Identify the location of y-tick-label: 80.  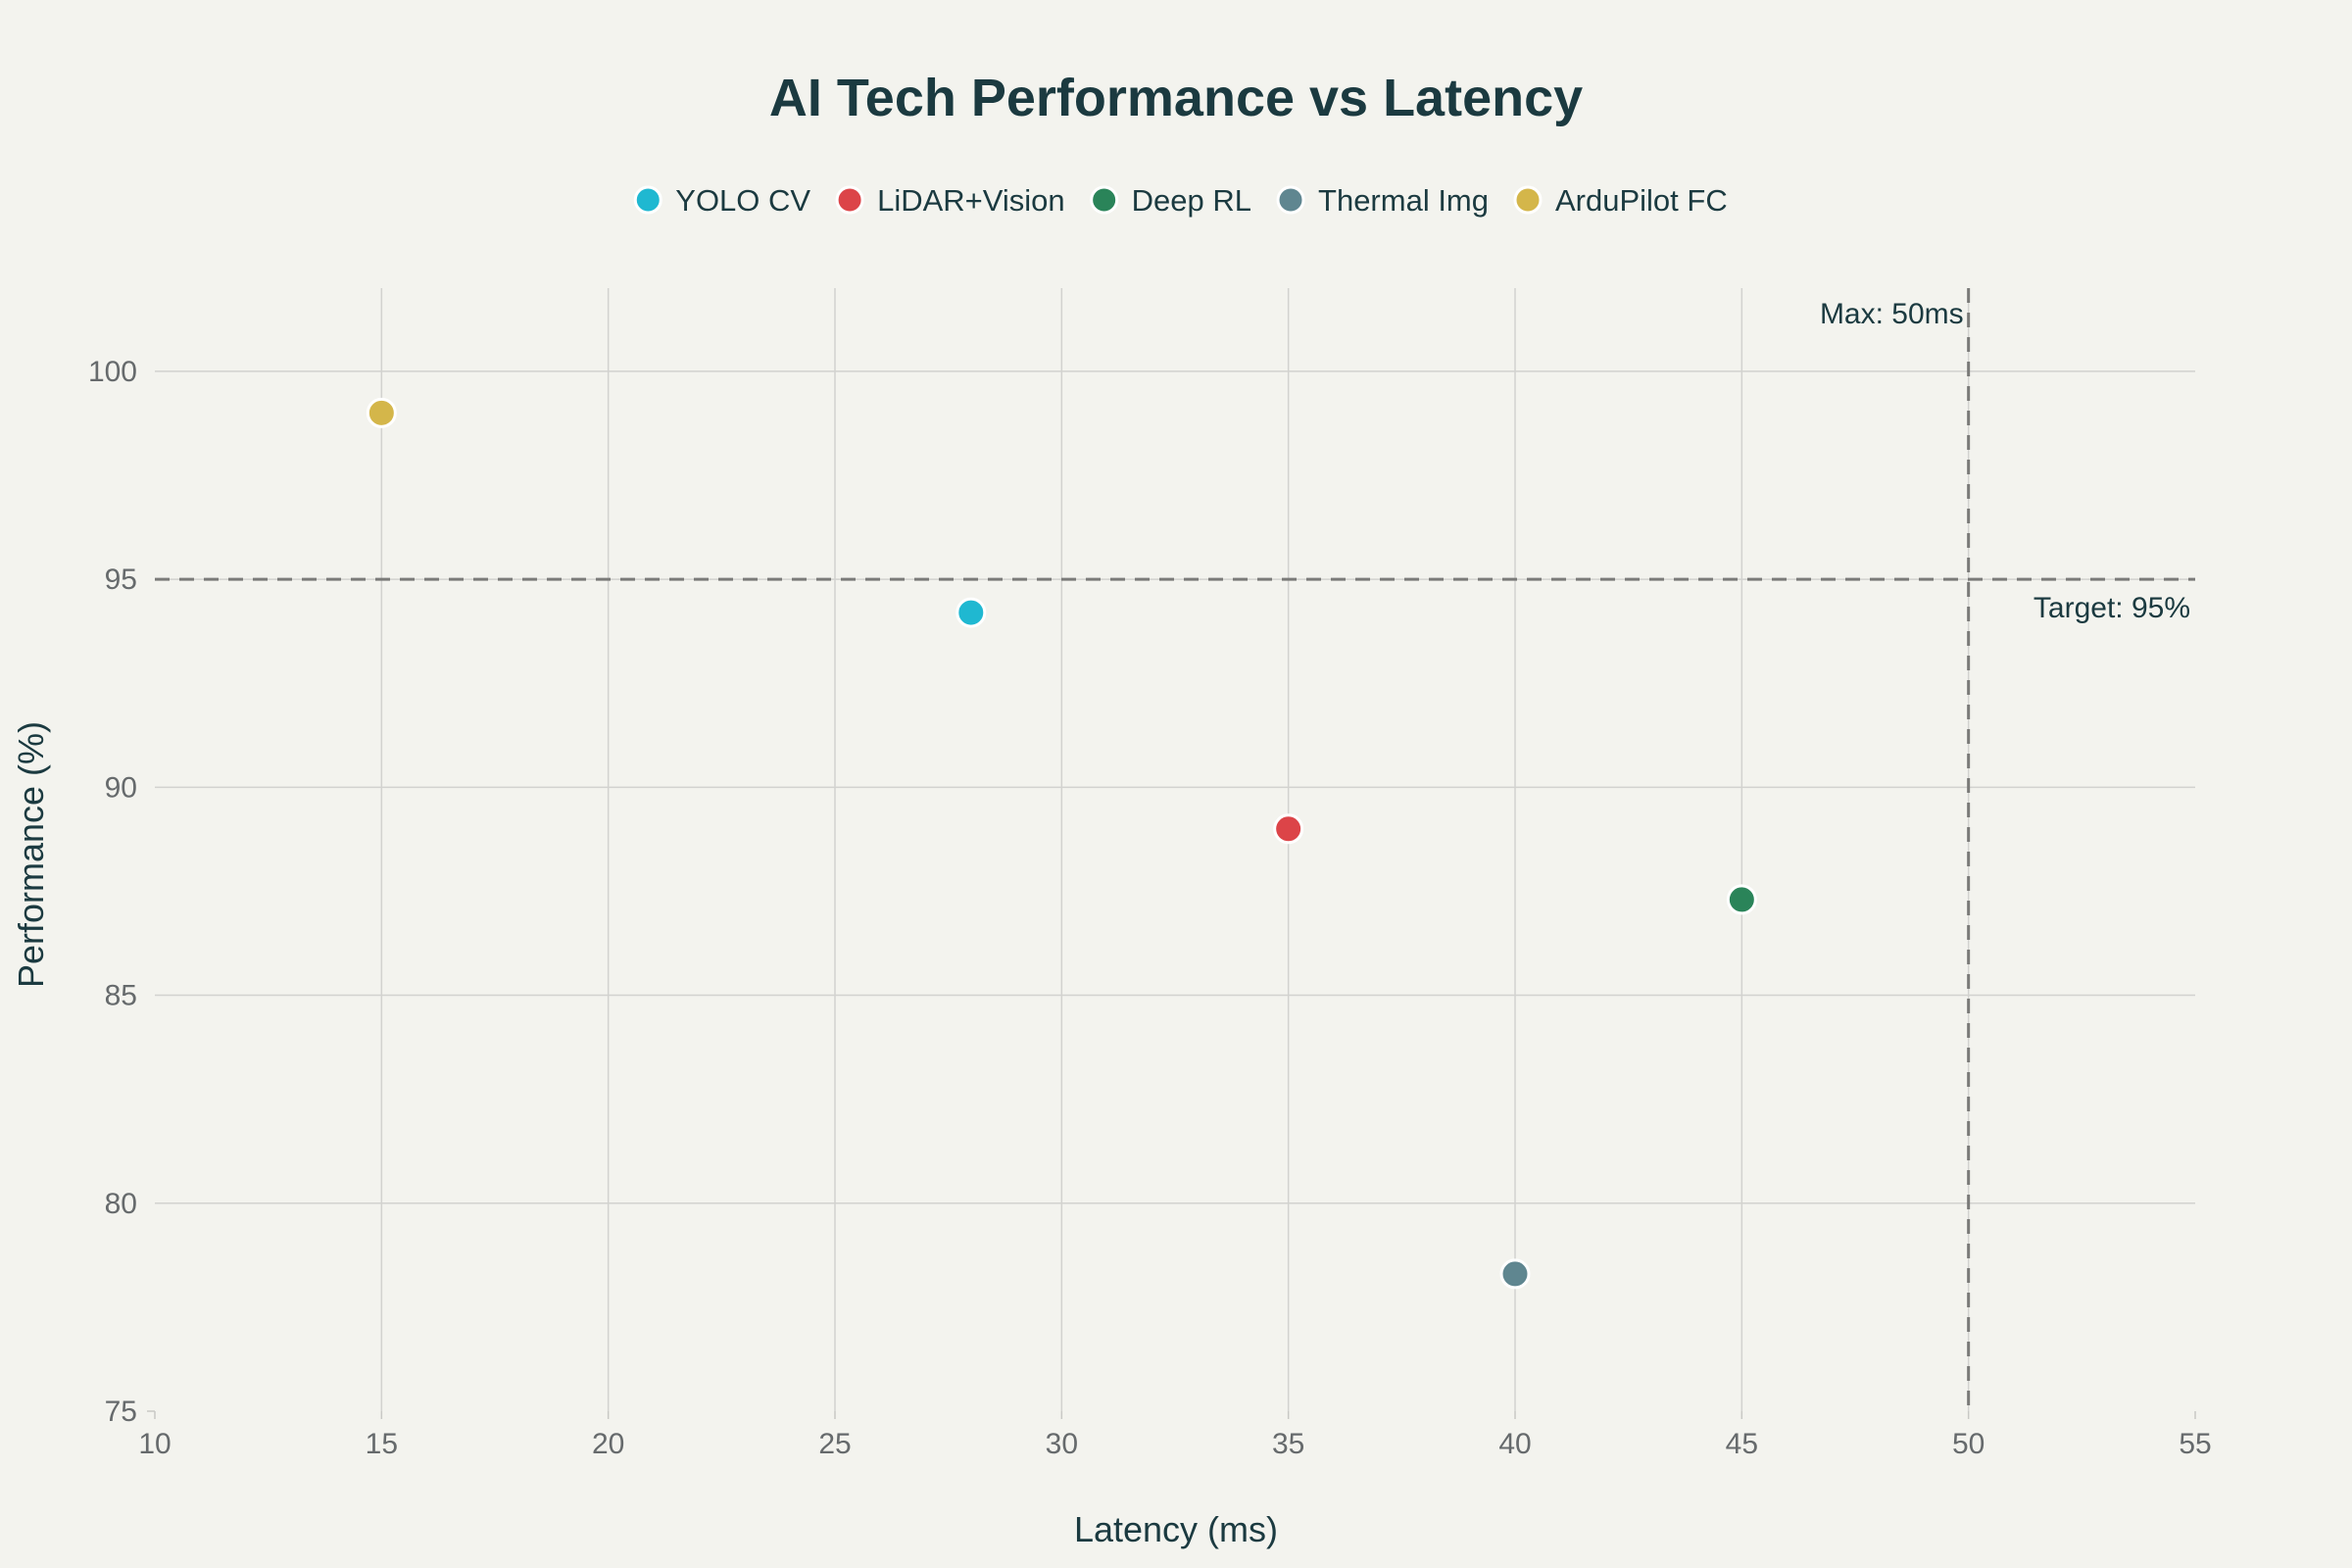
(121, 1204).